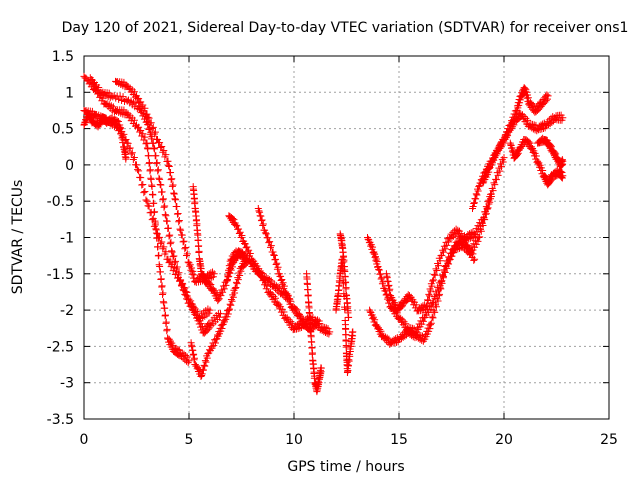 The image size is (640, 480). Describe the element at coordinates (314, 333) in the screenshot. I see `series-track-j` at that location.